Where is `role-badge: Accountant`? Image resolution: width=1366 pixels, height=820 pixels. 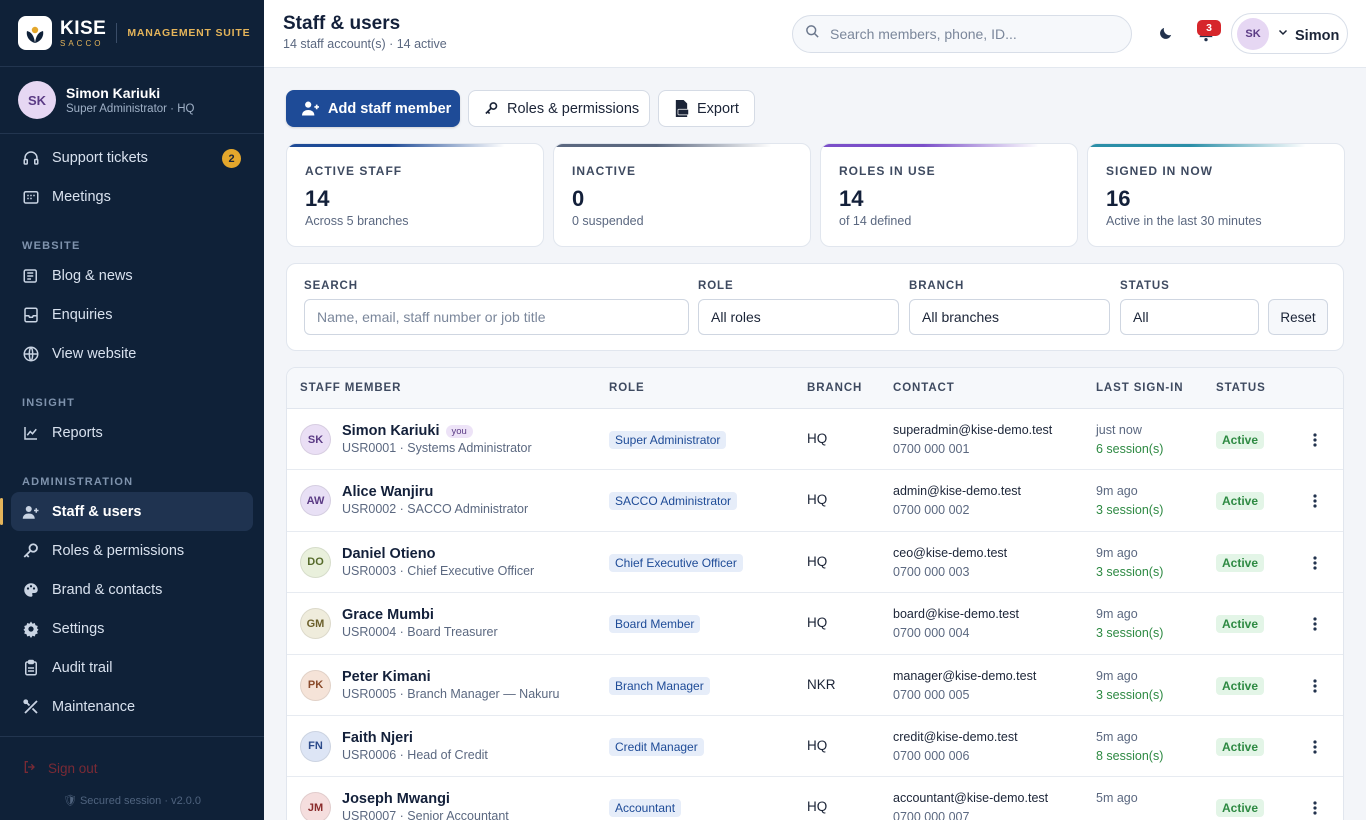
role-badge: Accountant is located at coordinates (645, 808).